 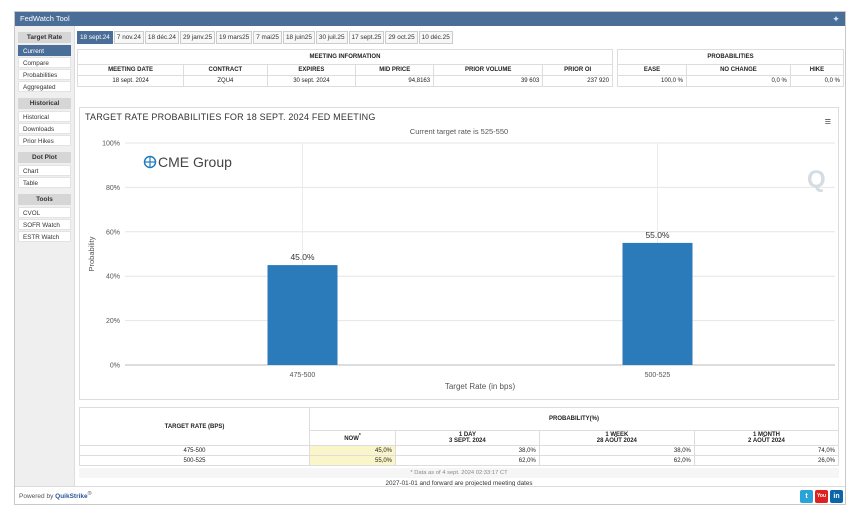 What do you see at coordinates (302, 257) in the screenshot?
I see `bar-data-label: 45.0%` at bounding box center [302, 257].